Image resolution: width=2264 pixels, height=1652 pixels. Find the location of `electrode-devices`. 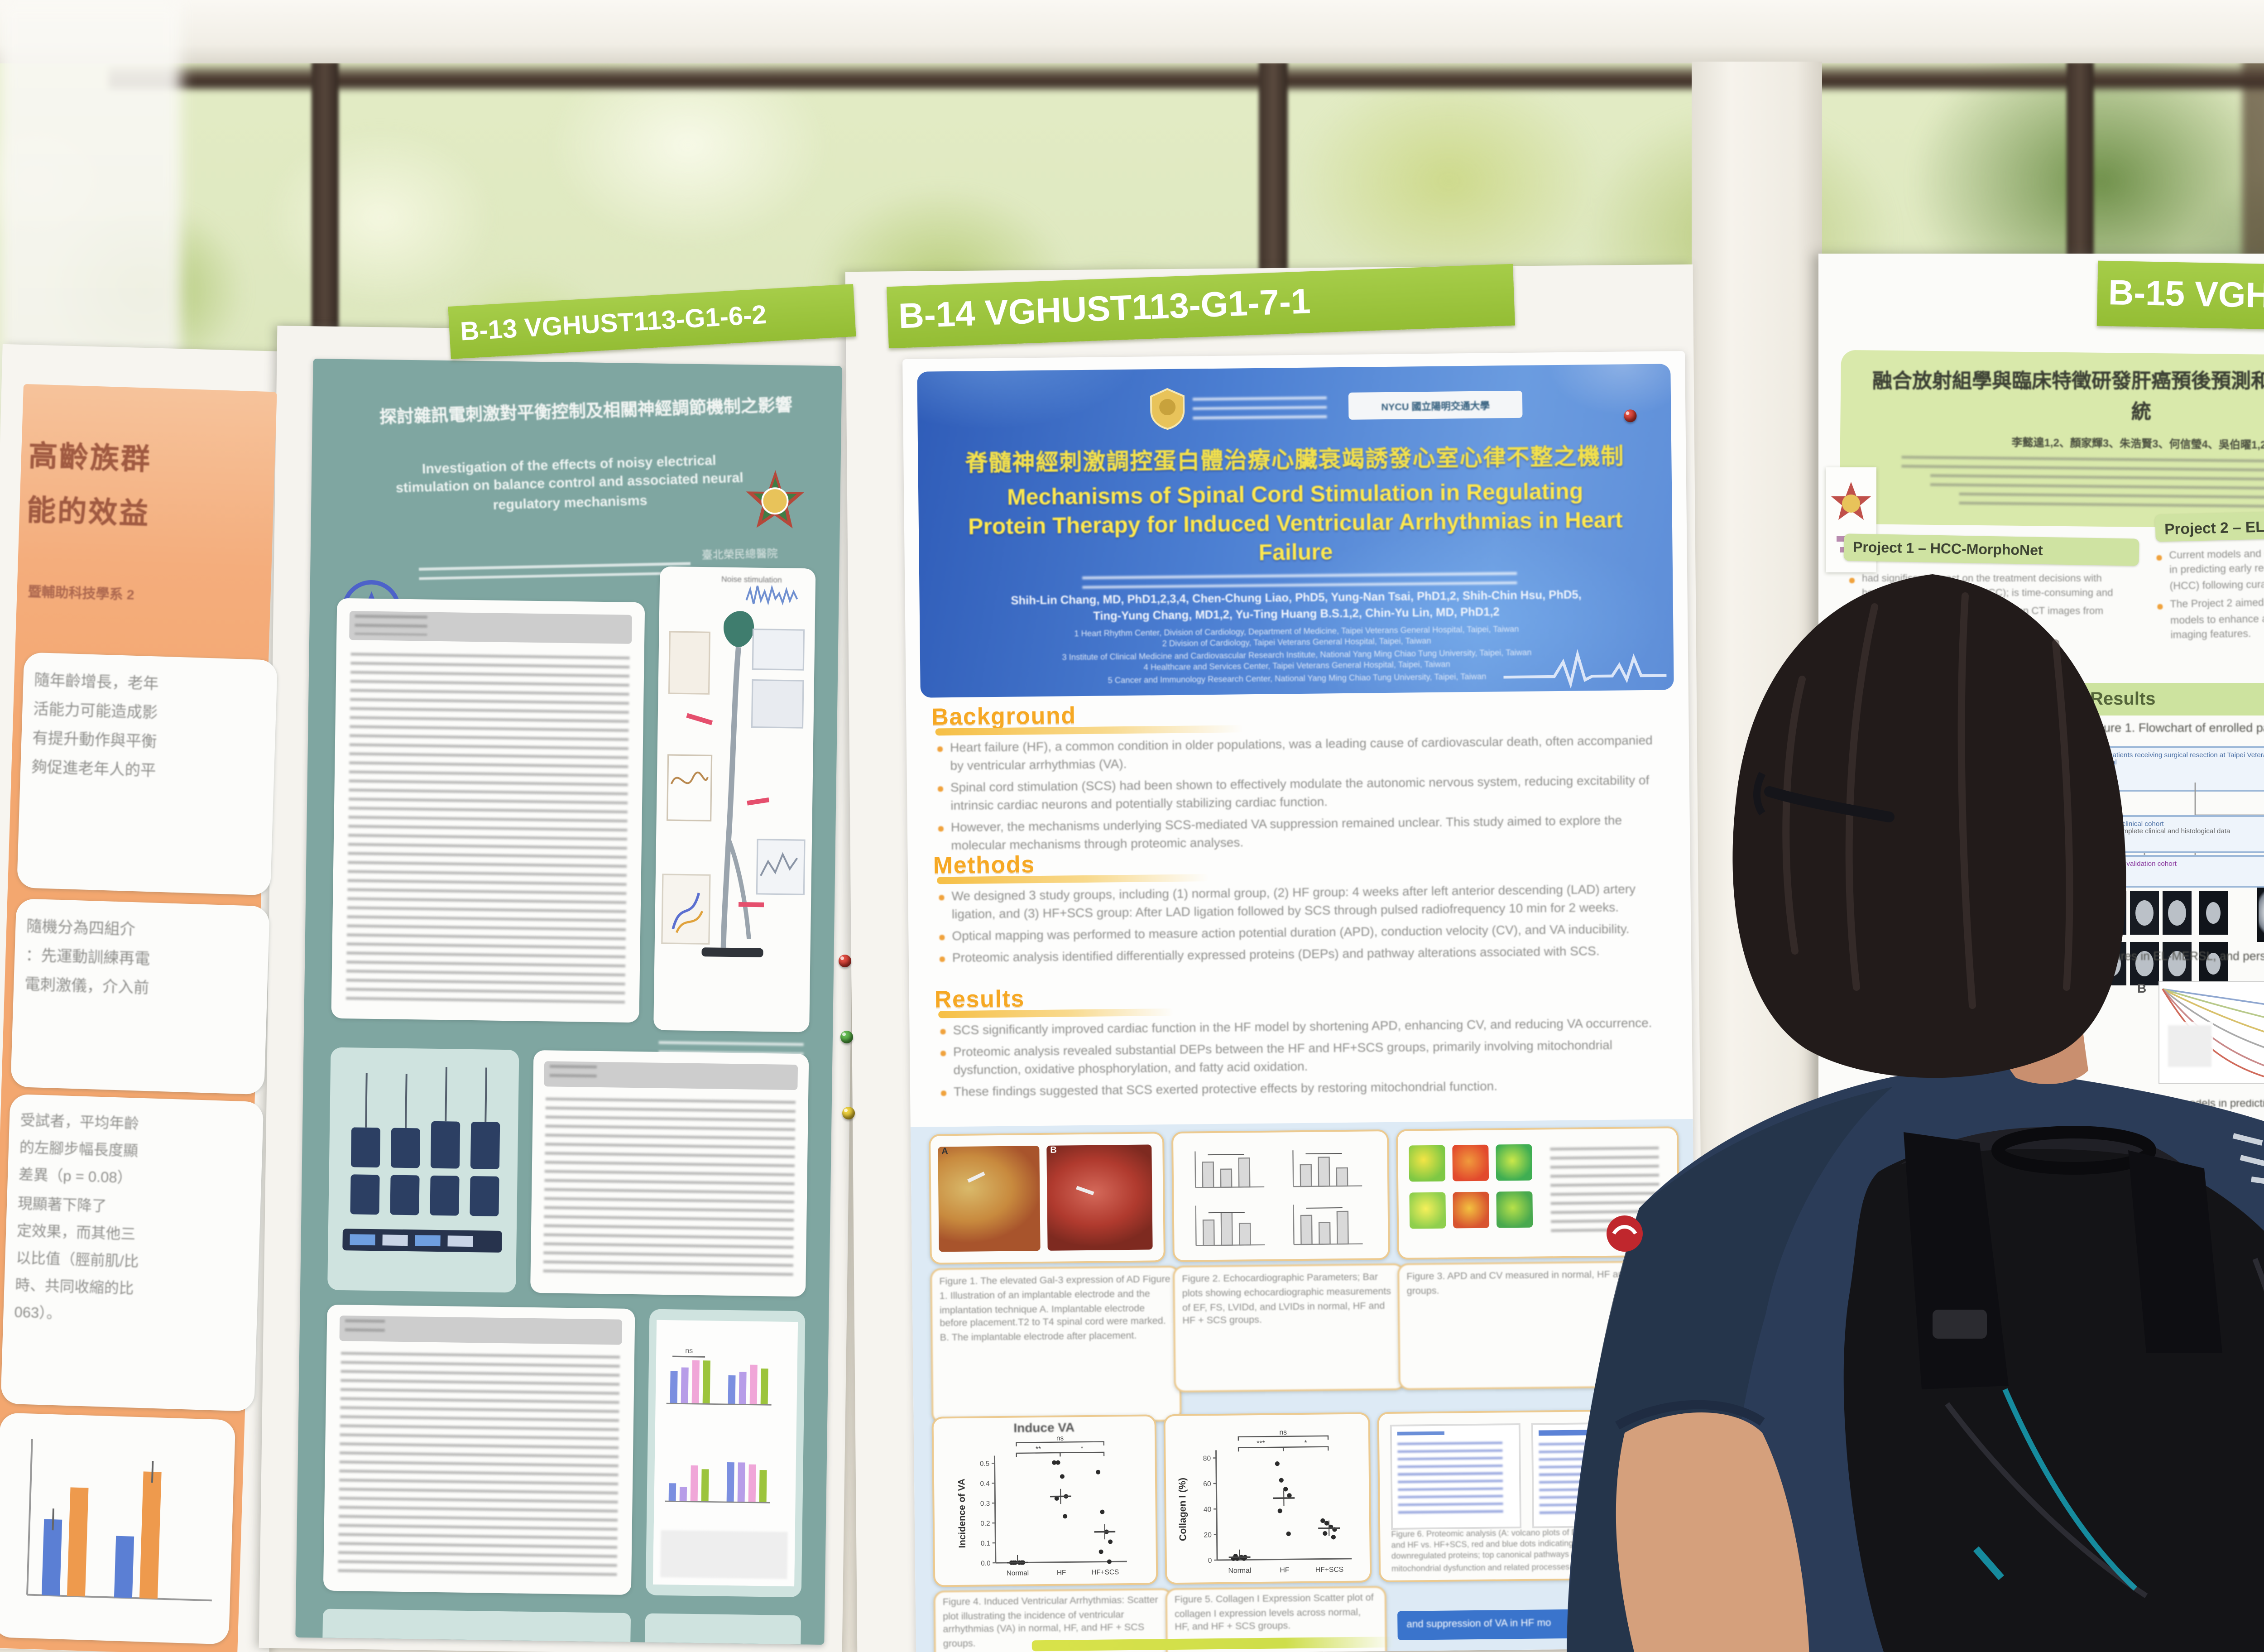

electrode-devices is located at coordinates (422, 1160).